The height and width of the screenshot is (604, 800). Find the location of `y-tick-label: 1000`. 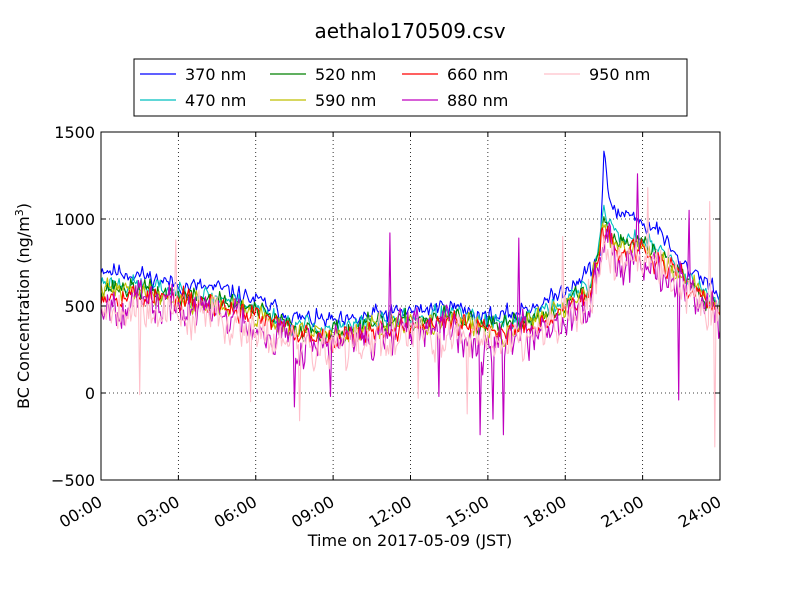

y-tick-label: 1000 is located at coordinates (74, 219).